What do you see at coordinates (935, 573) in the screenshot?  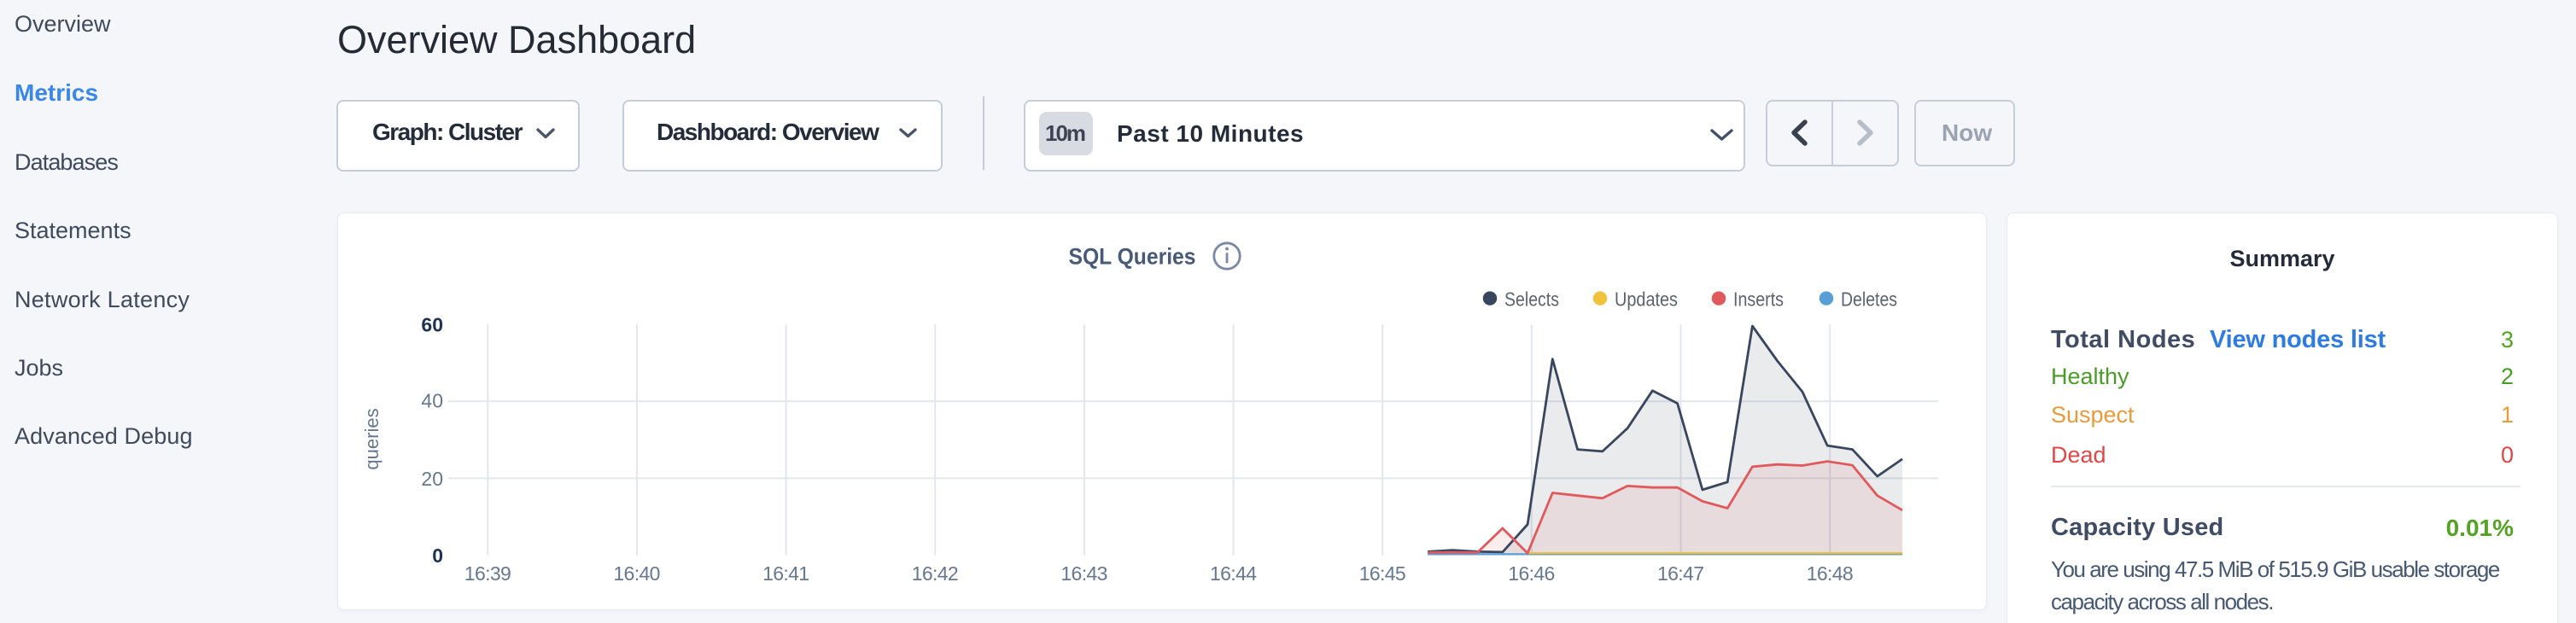 I see `svg-text: 16:42` at bounding box center [935, 573].